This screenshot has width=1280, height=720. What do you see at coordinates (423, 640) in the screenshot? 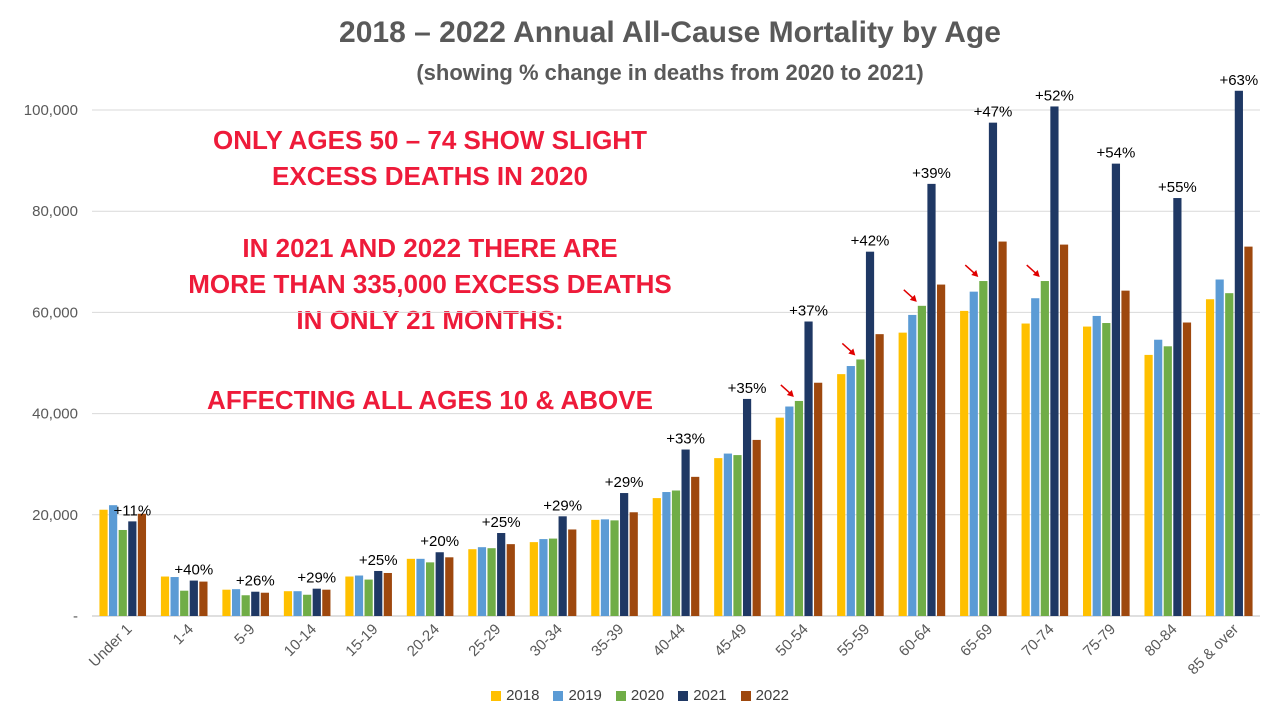
I see `x-tick-label: 20-24` at bounding box center [423, 640].